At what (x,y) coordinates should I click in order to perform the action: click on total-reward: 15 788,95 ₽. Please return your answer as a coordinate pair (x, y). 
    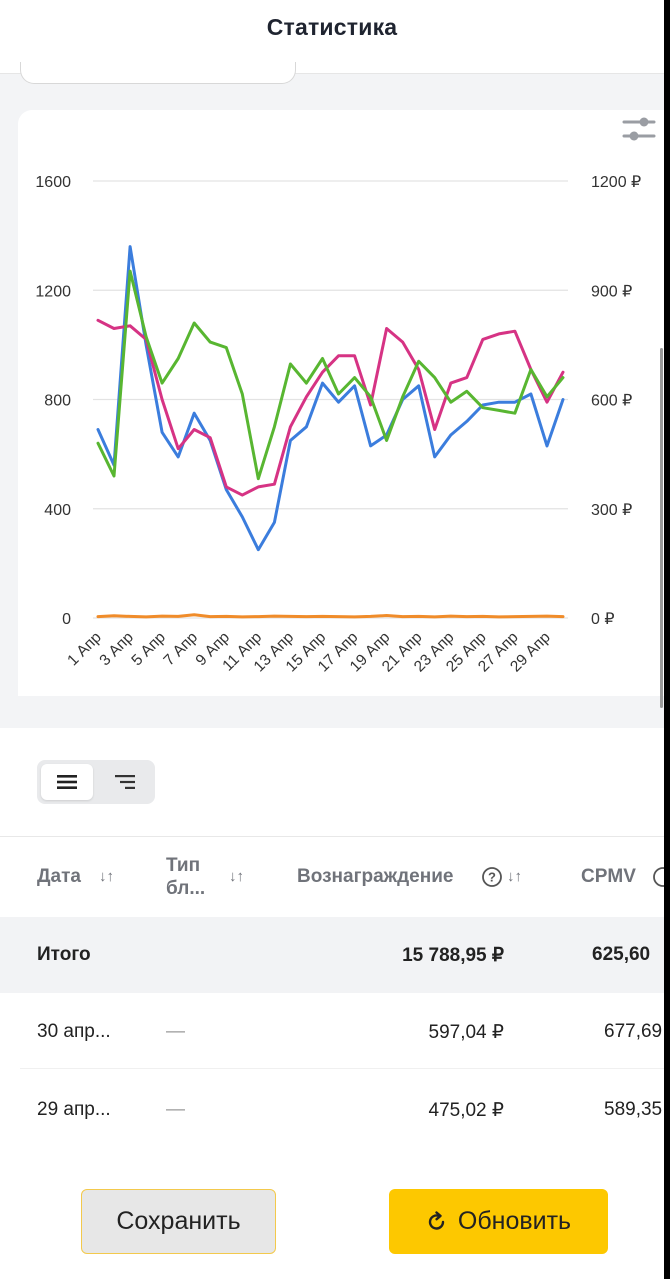
    Looking at the image, I should click on (453, 955).